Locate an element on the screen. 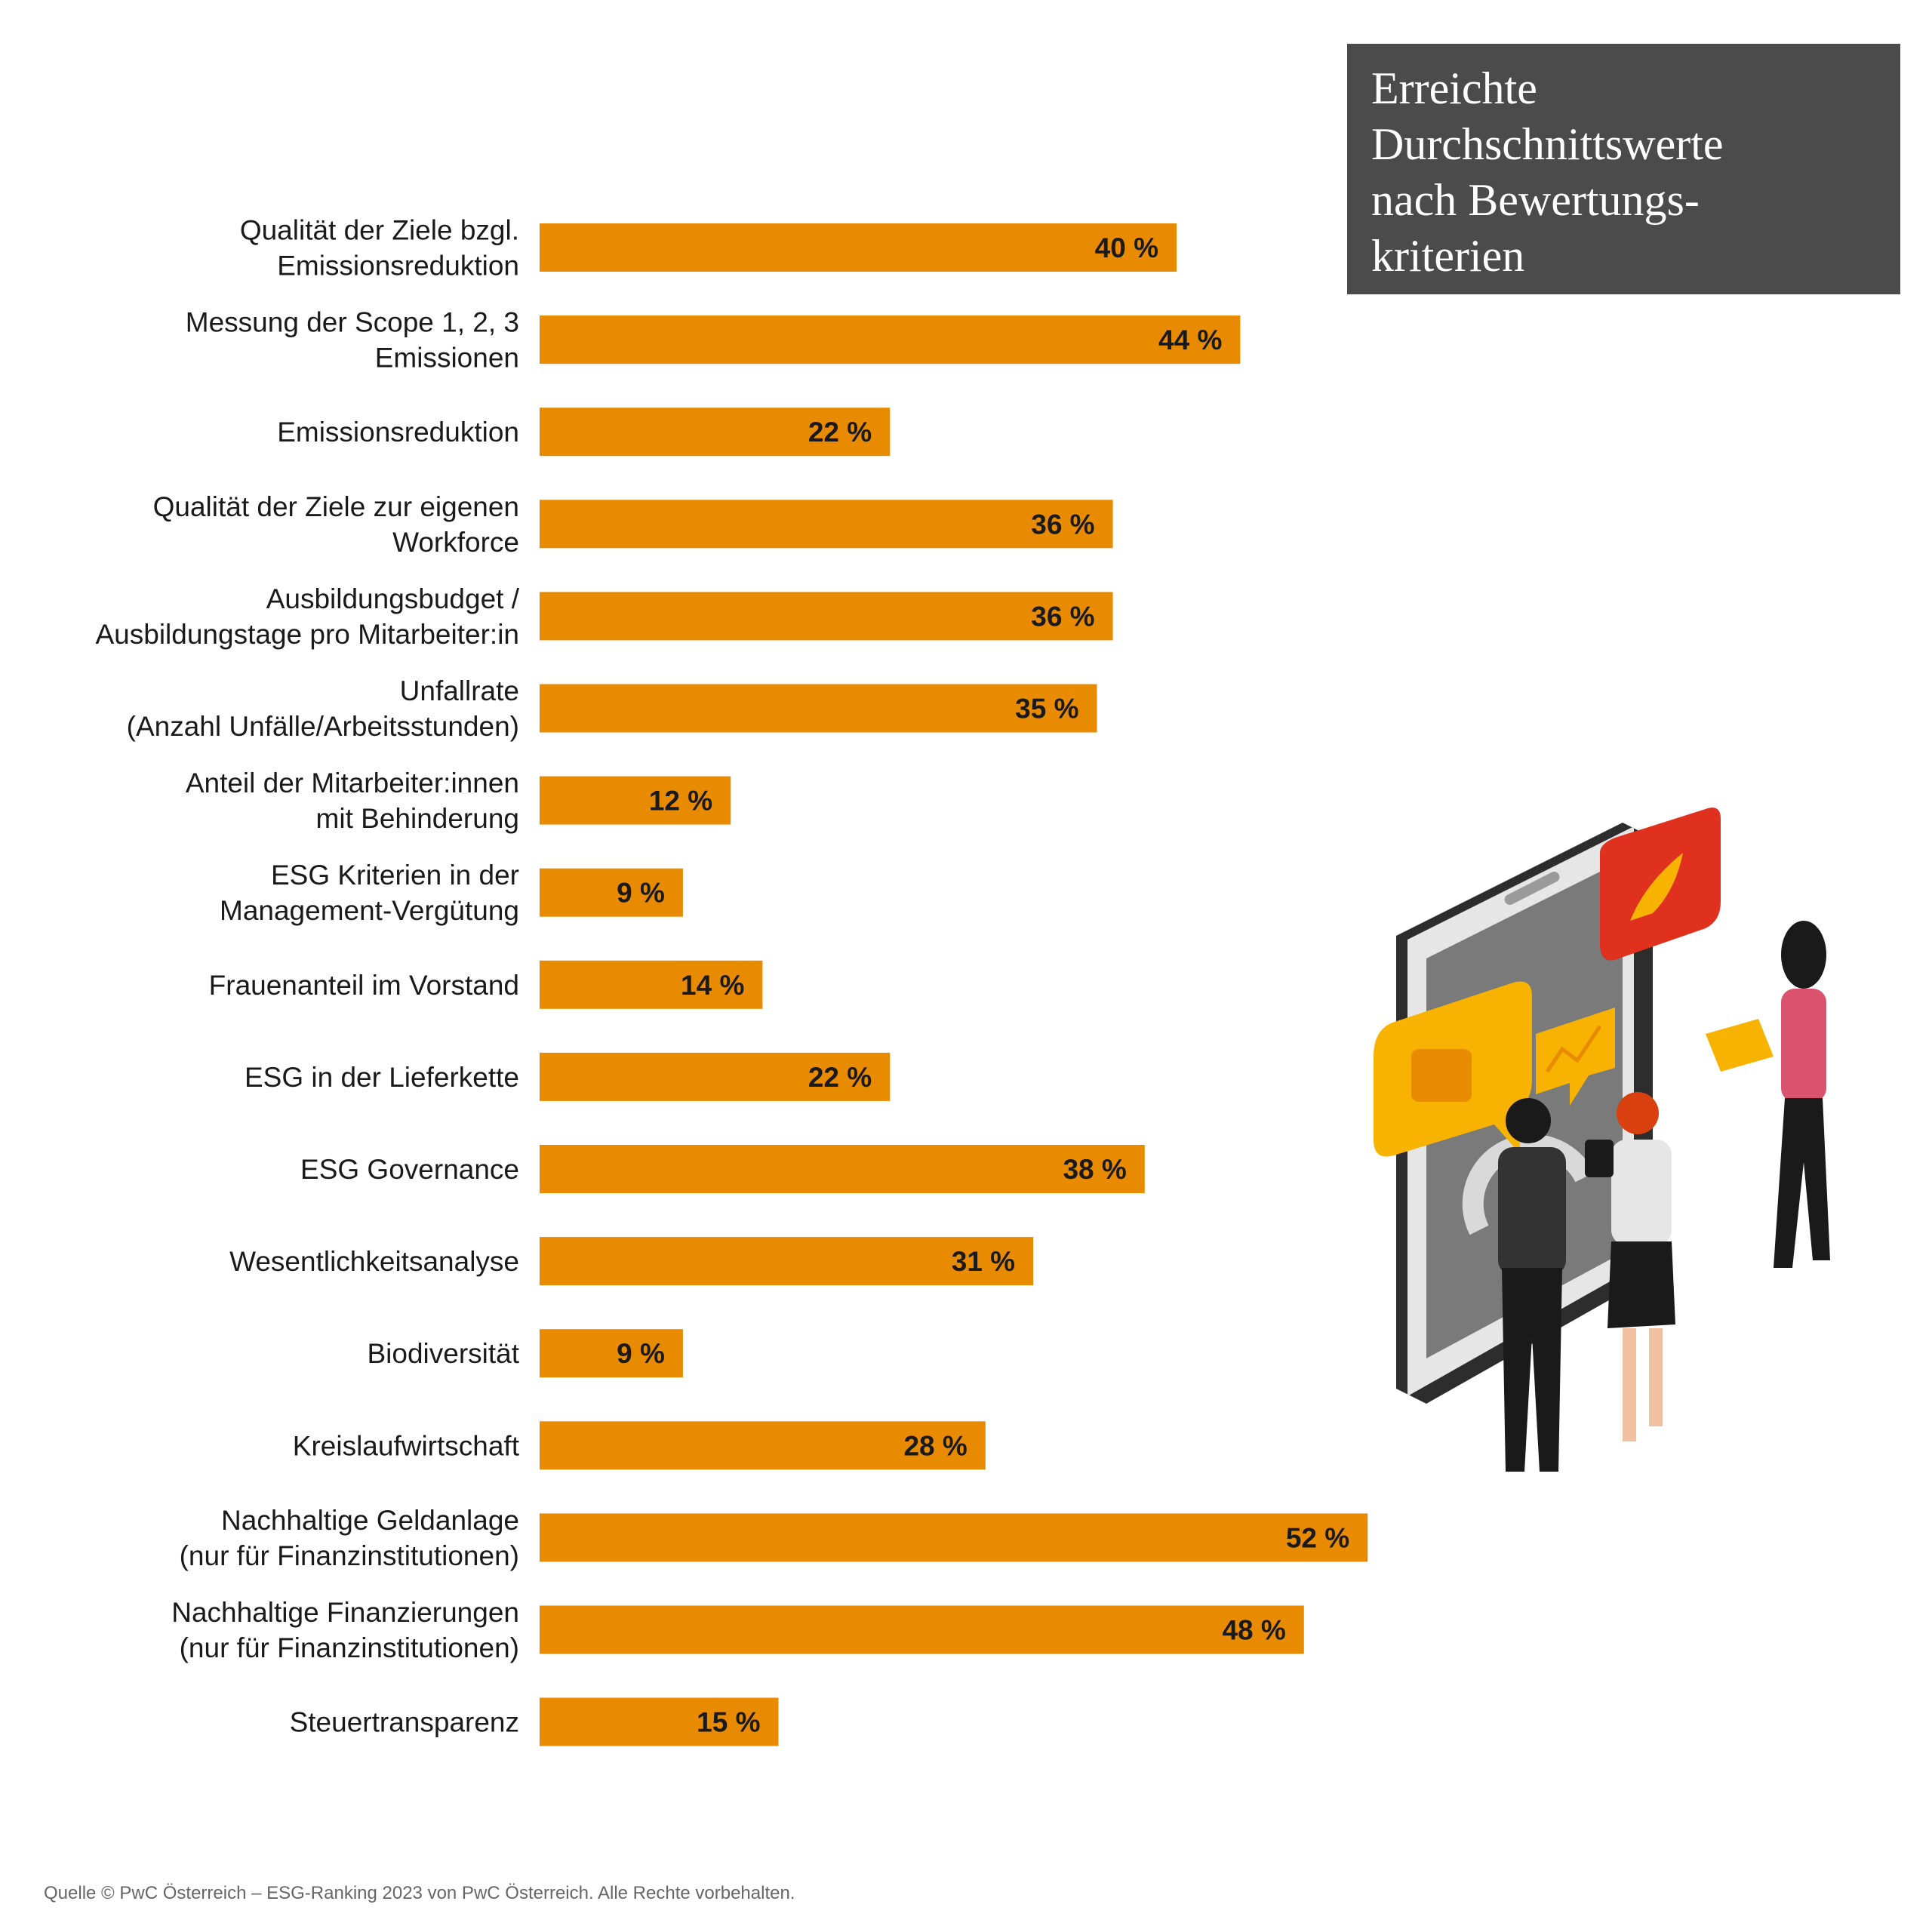 The width and height of the screenshot is (1932, 1932). category-label-6-line-1: Unfallrate is located at coordinates (459, 690).